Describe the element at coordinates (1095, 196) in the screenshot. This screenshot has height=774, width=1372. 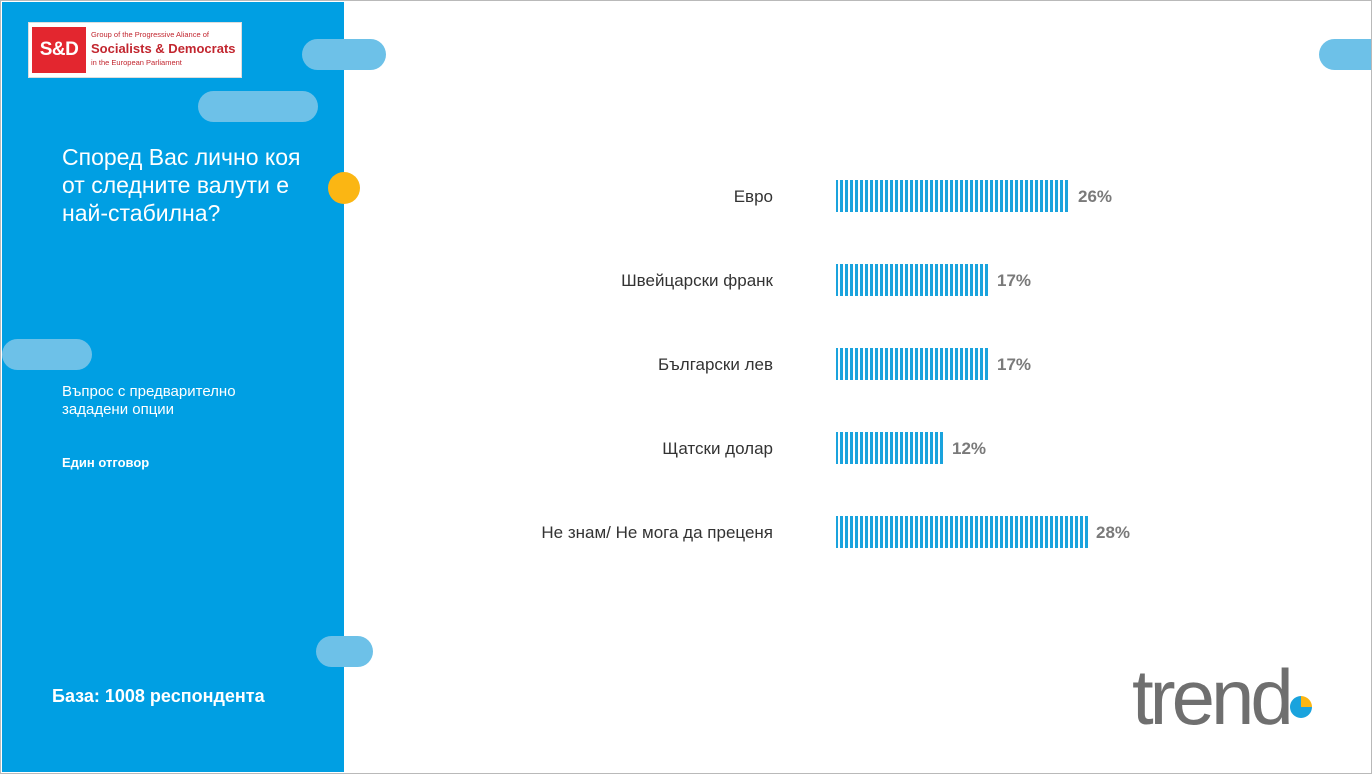
I see `value-label: 26%` at that location.